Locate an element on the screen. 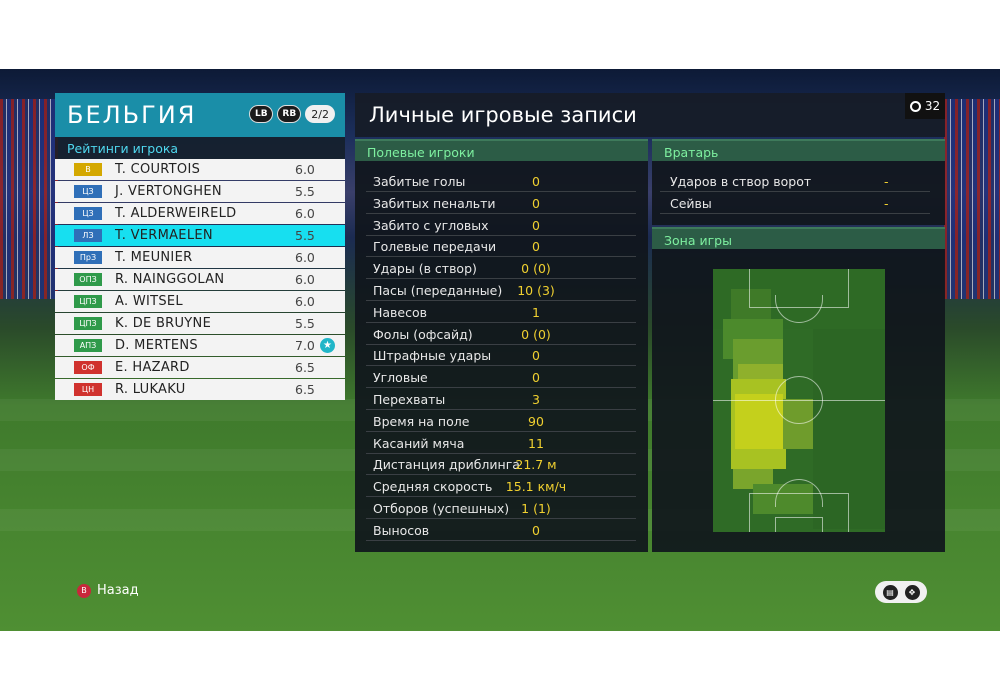 The height and width of the screenshot is (700, 1000). stat-value: 11 is located at coordinates (536, 443).